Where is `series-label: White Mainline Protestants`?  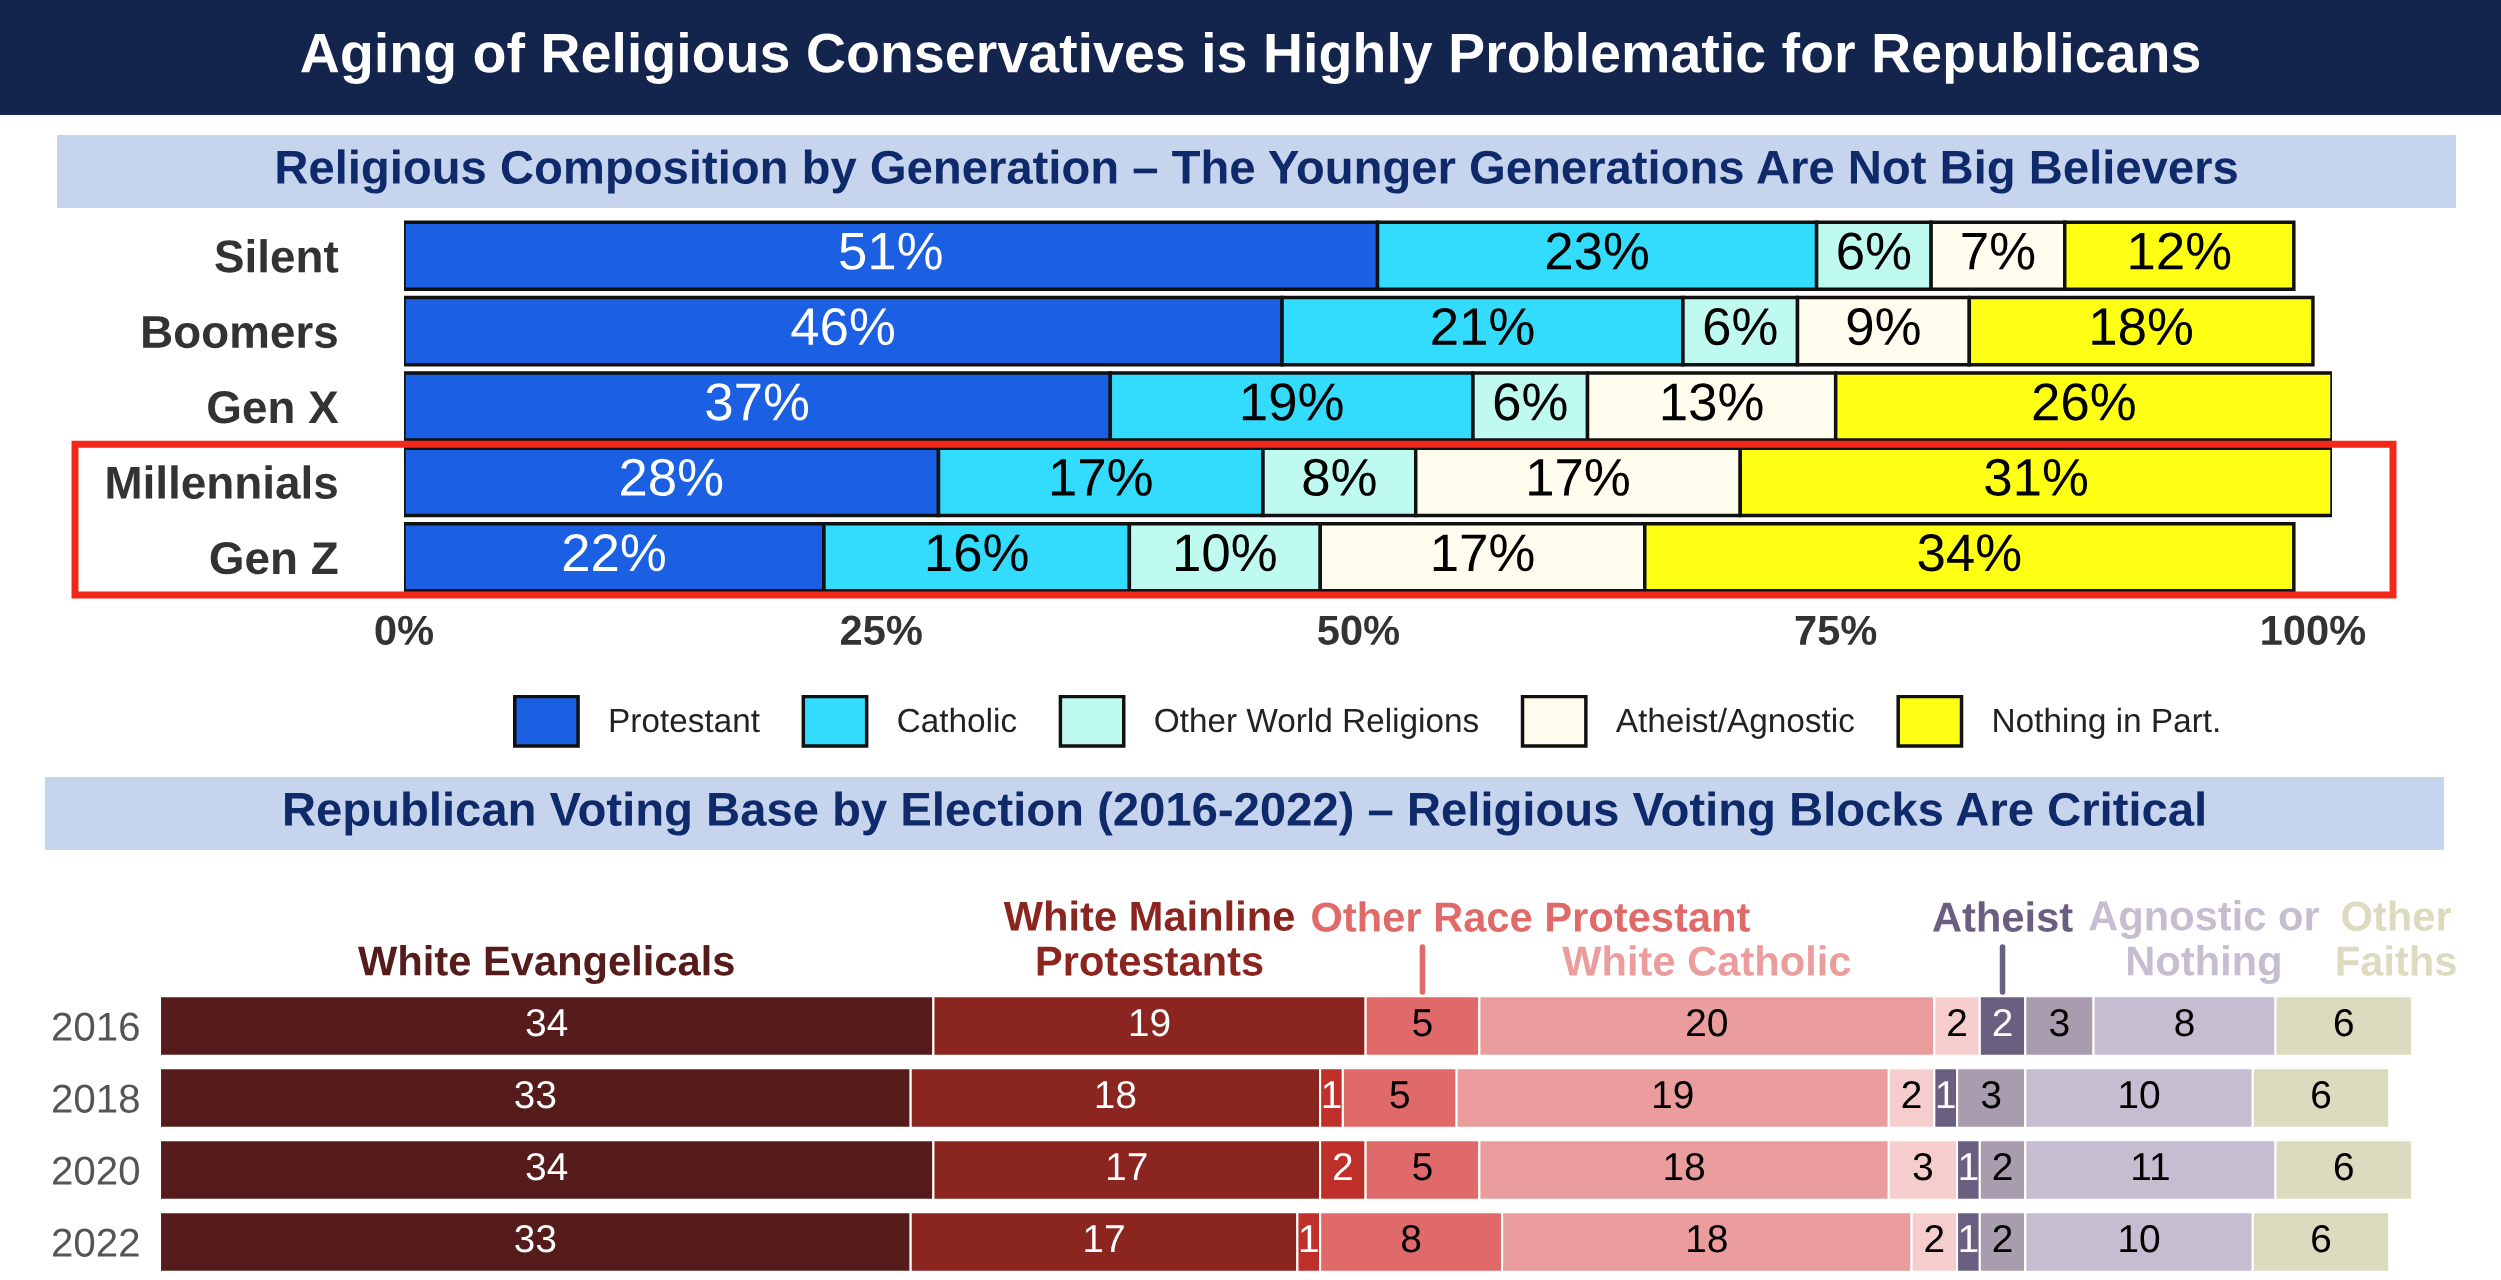
series-label: White Mainline Protestants is located at coordinates (1148, 938).